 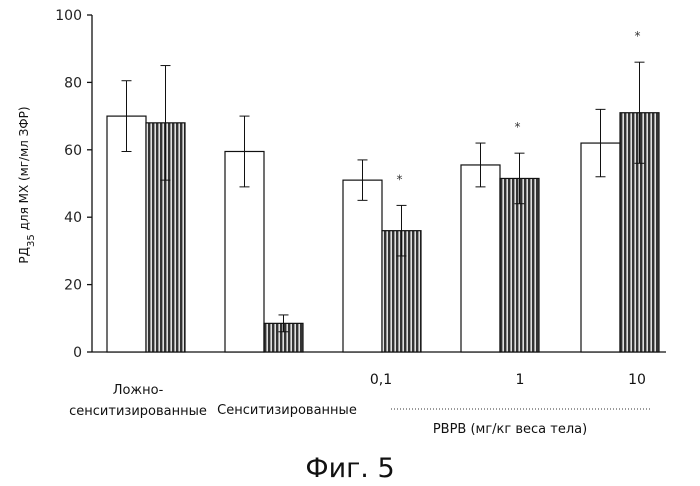 I want to click on dose-tick-label: 10, so click(x=637, y=380).